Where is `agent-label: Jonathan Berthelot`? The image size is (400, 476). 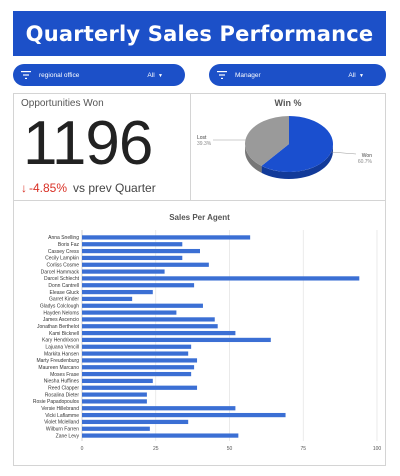 agent-label: Jonathan Berthelot is located at coordinates (58, 327).